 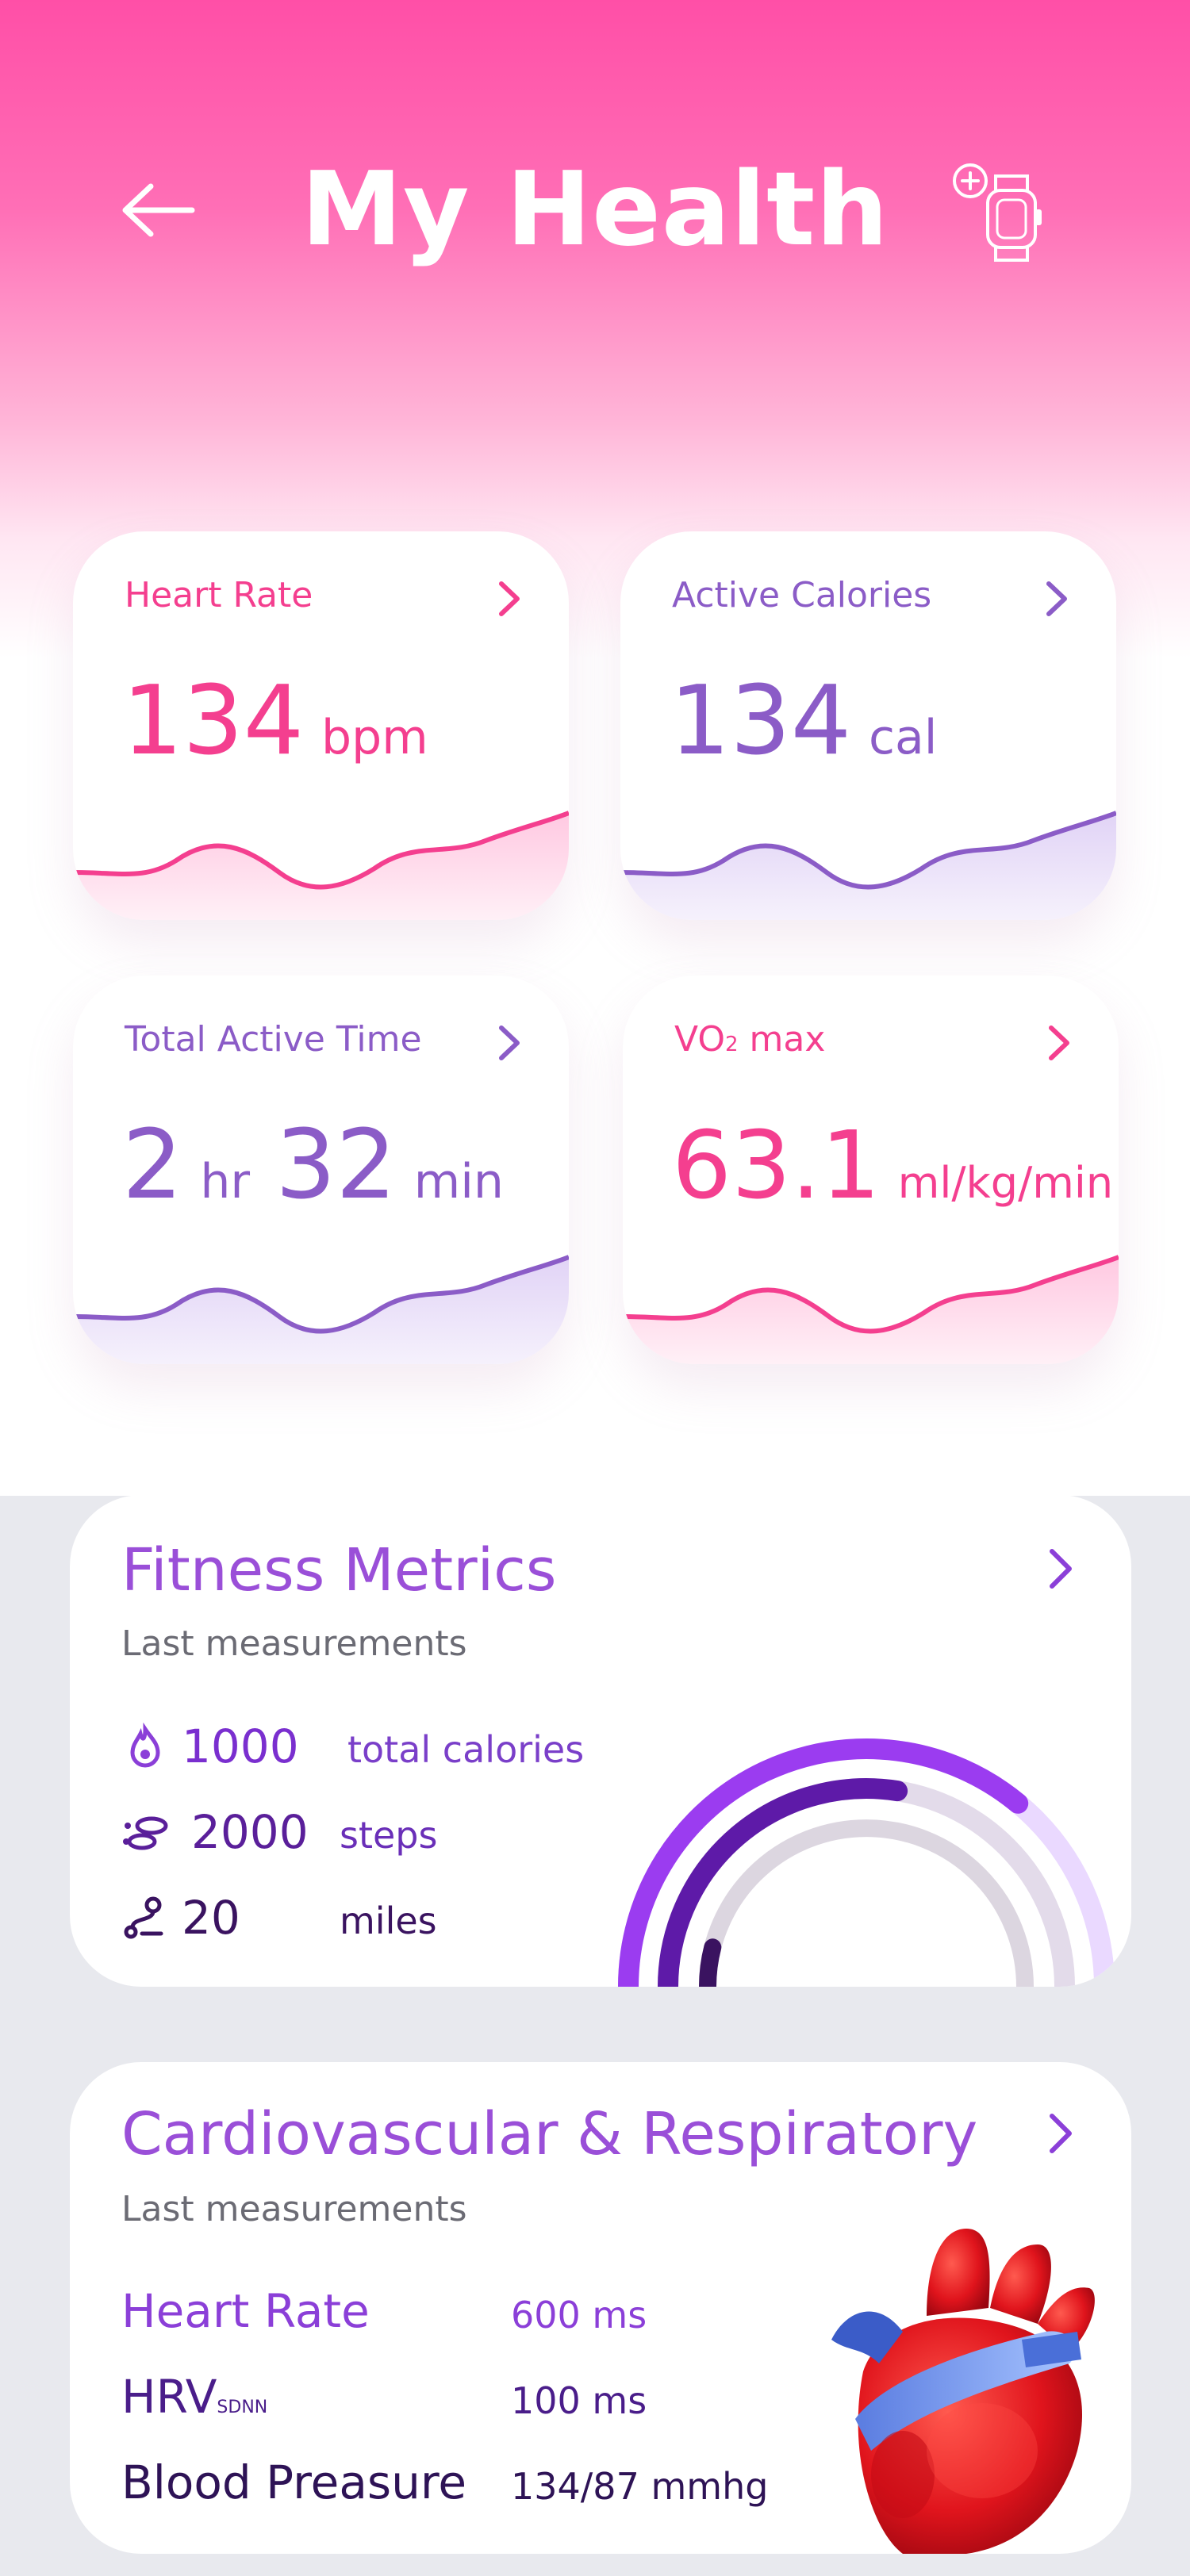 I want to click on card-value: 134 bpm, so click(x=275, y=721).